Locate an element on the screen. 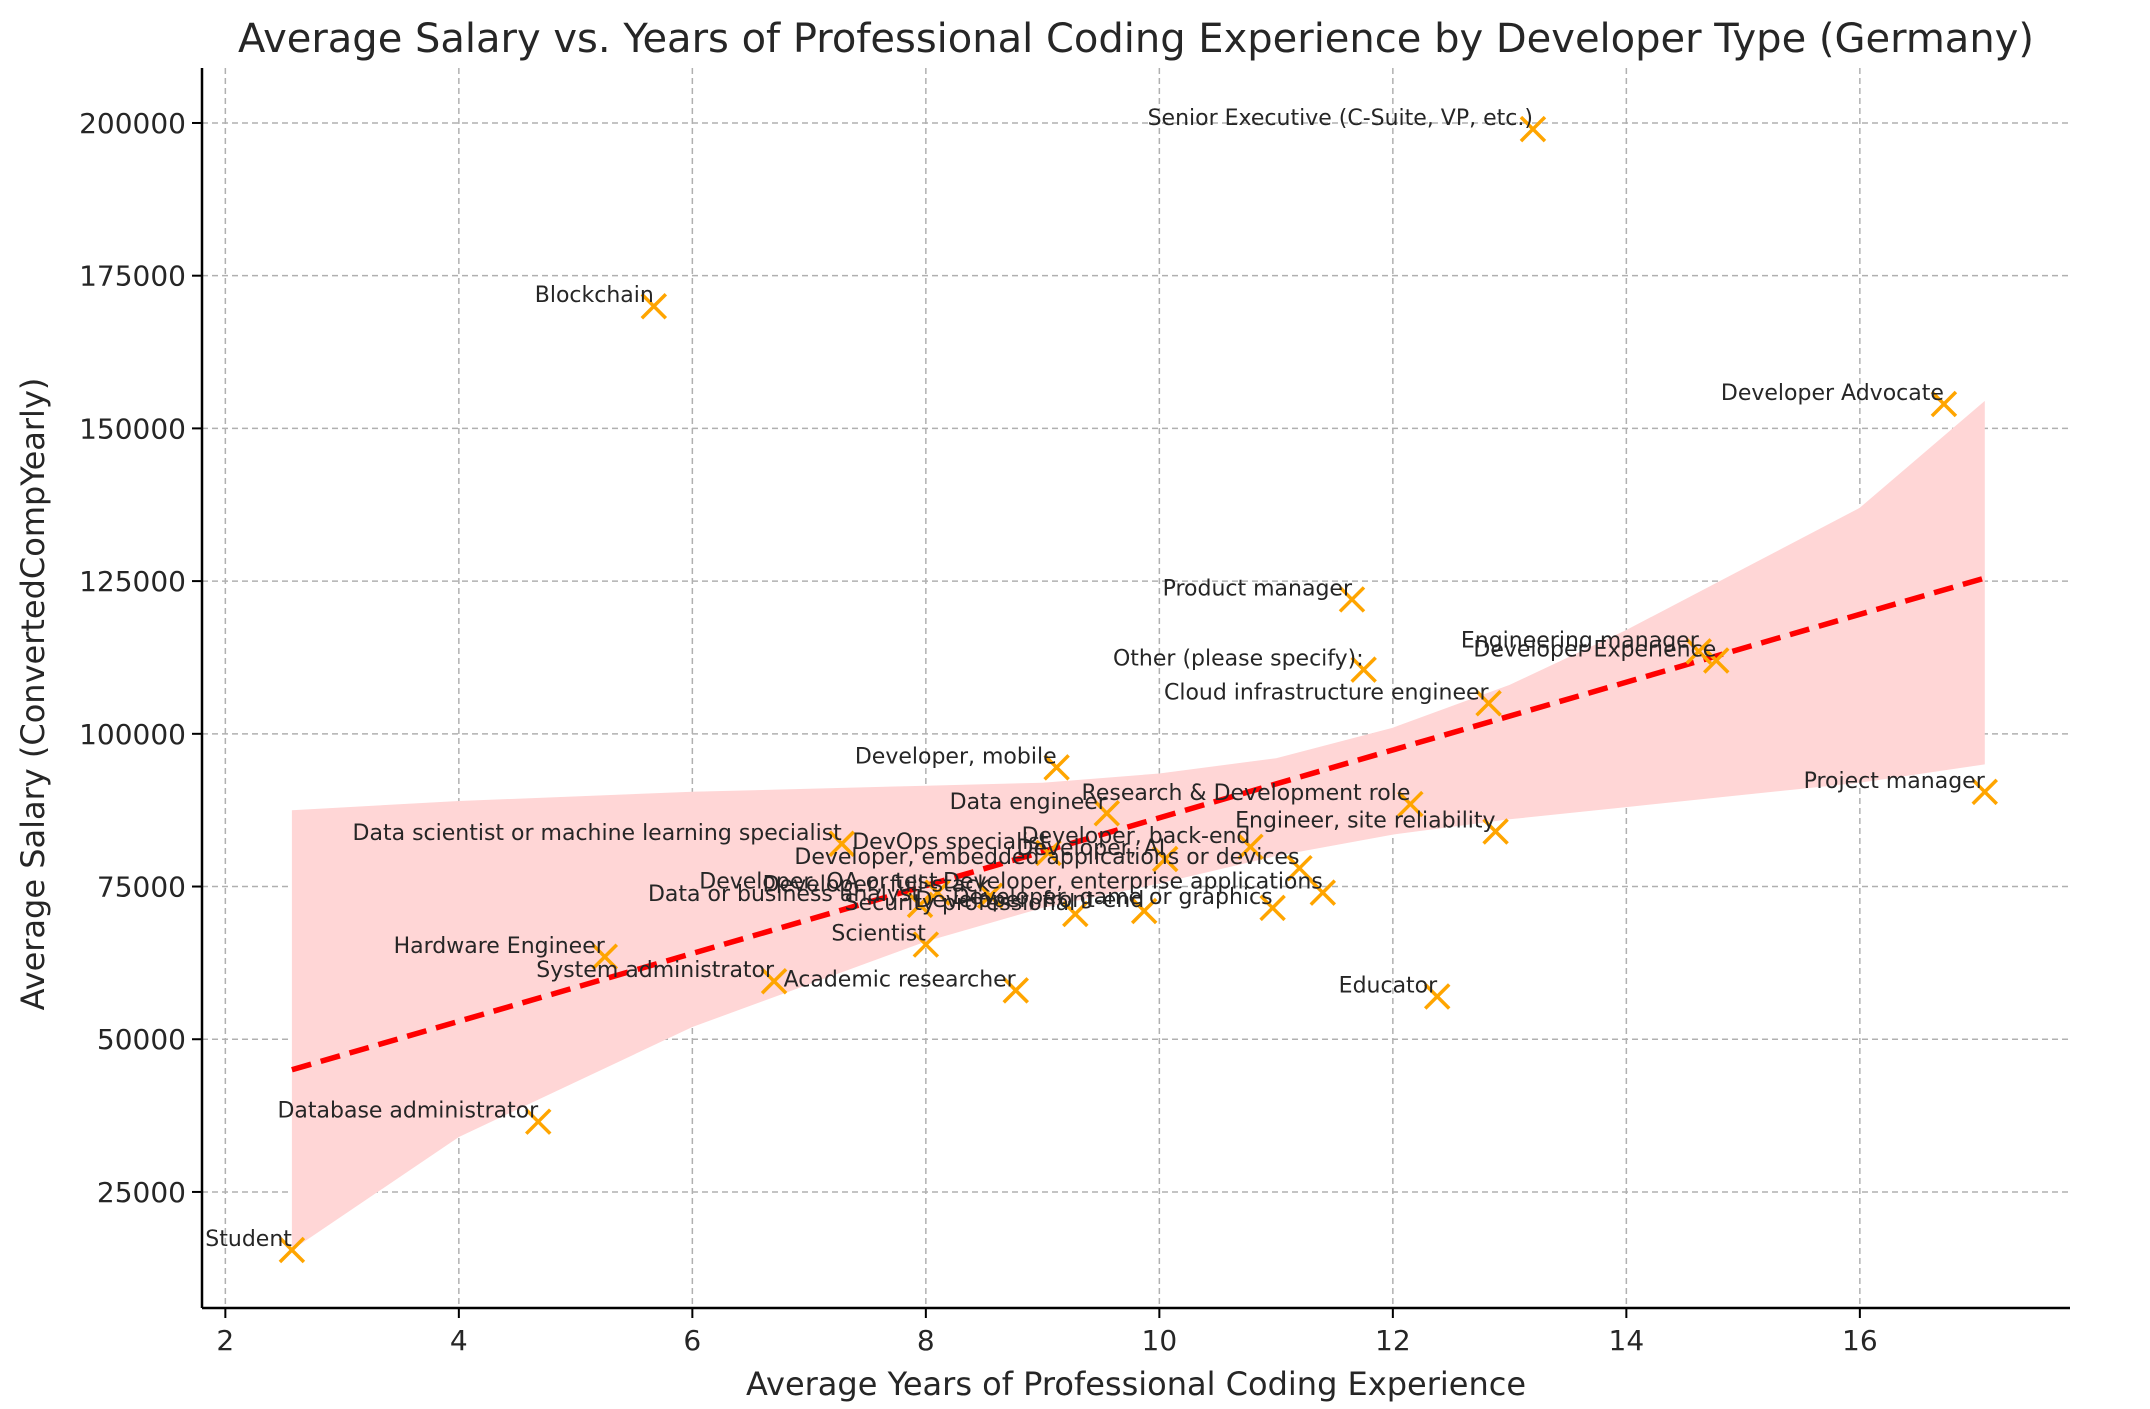  point-label: Hardware Engineer is located at coordinates (500, 946).